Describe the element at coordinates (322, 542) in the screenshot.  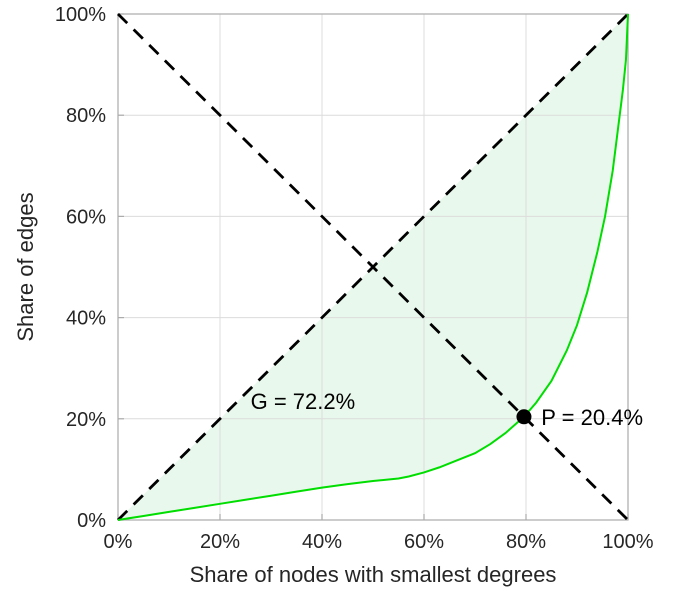
I see `x-tick-label: 40%` at that location.